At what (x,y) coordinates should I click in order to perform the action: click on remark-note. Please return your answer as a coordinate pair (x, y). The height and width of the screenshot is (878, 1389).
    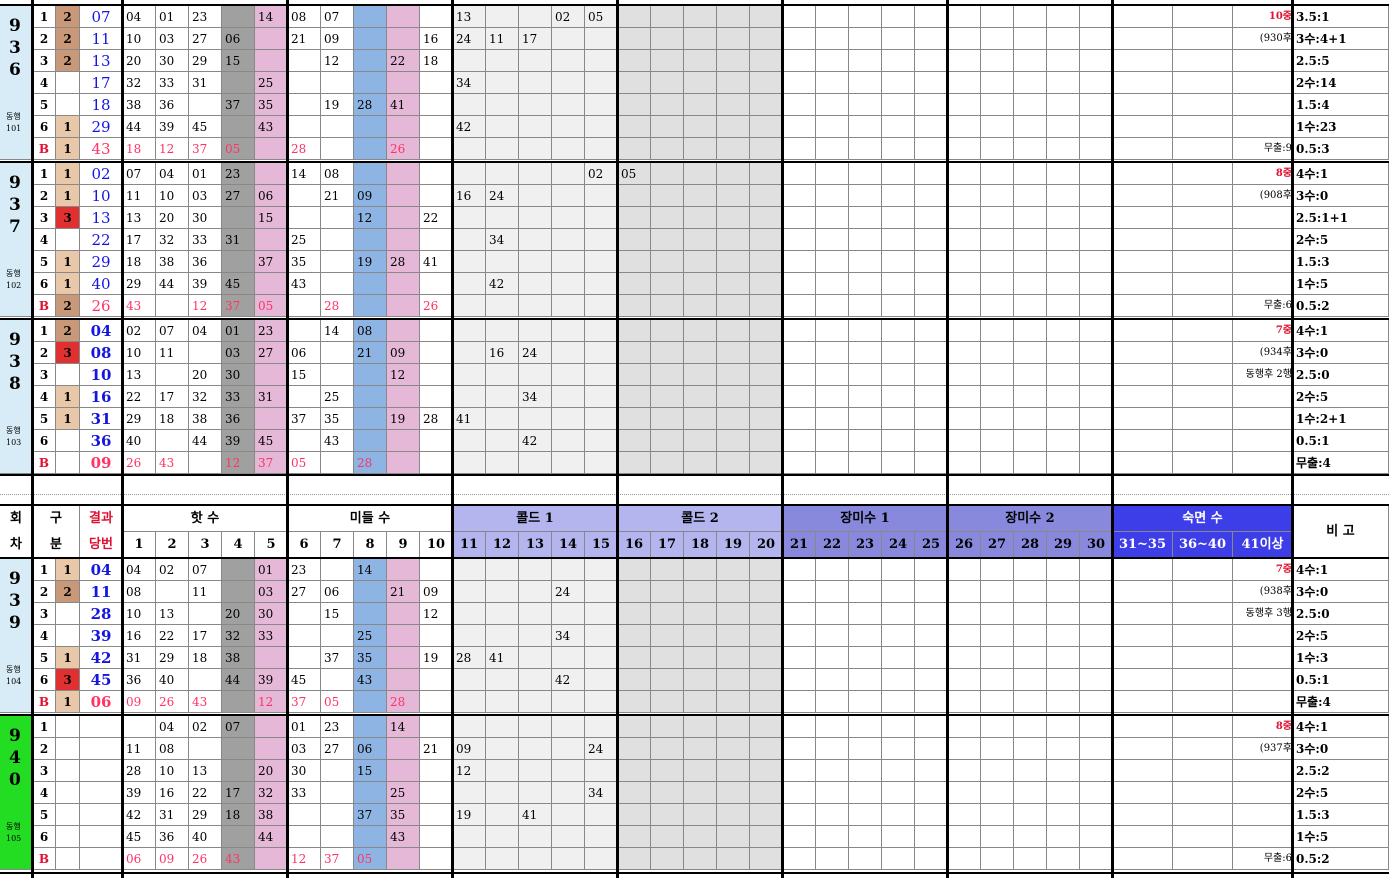
    Looking at the image, I should click on (1263, 419).